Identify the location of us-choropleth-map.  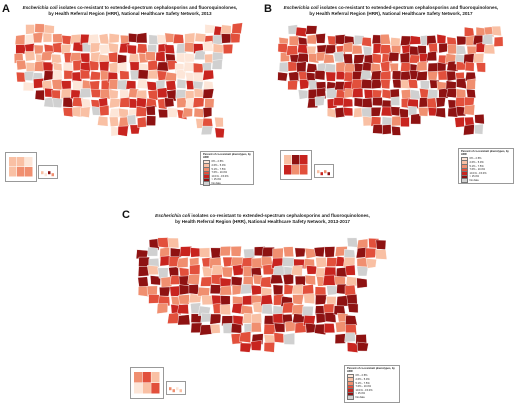
(128, 80).